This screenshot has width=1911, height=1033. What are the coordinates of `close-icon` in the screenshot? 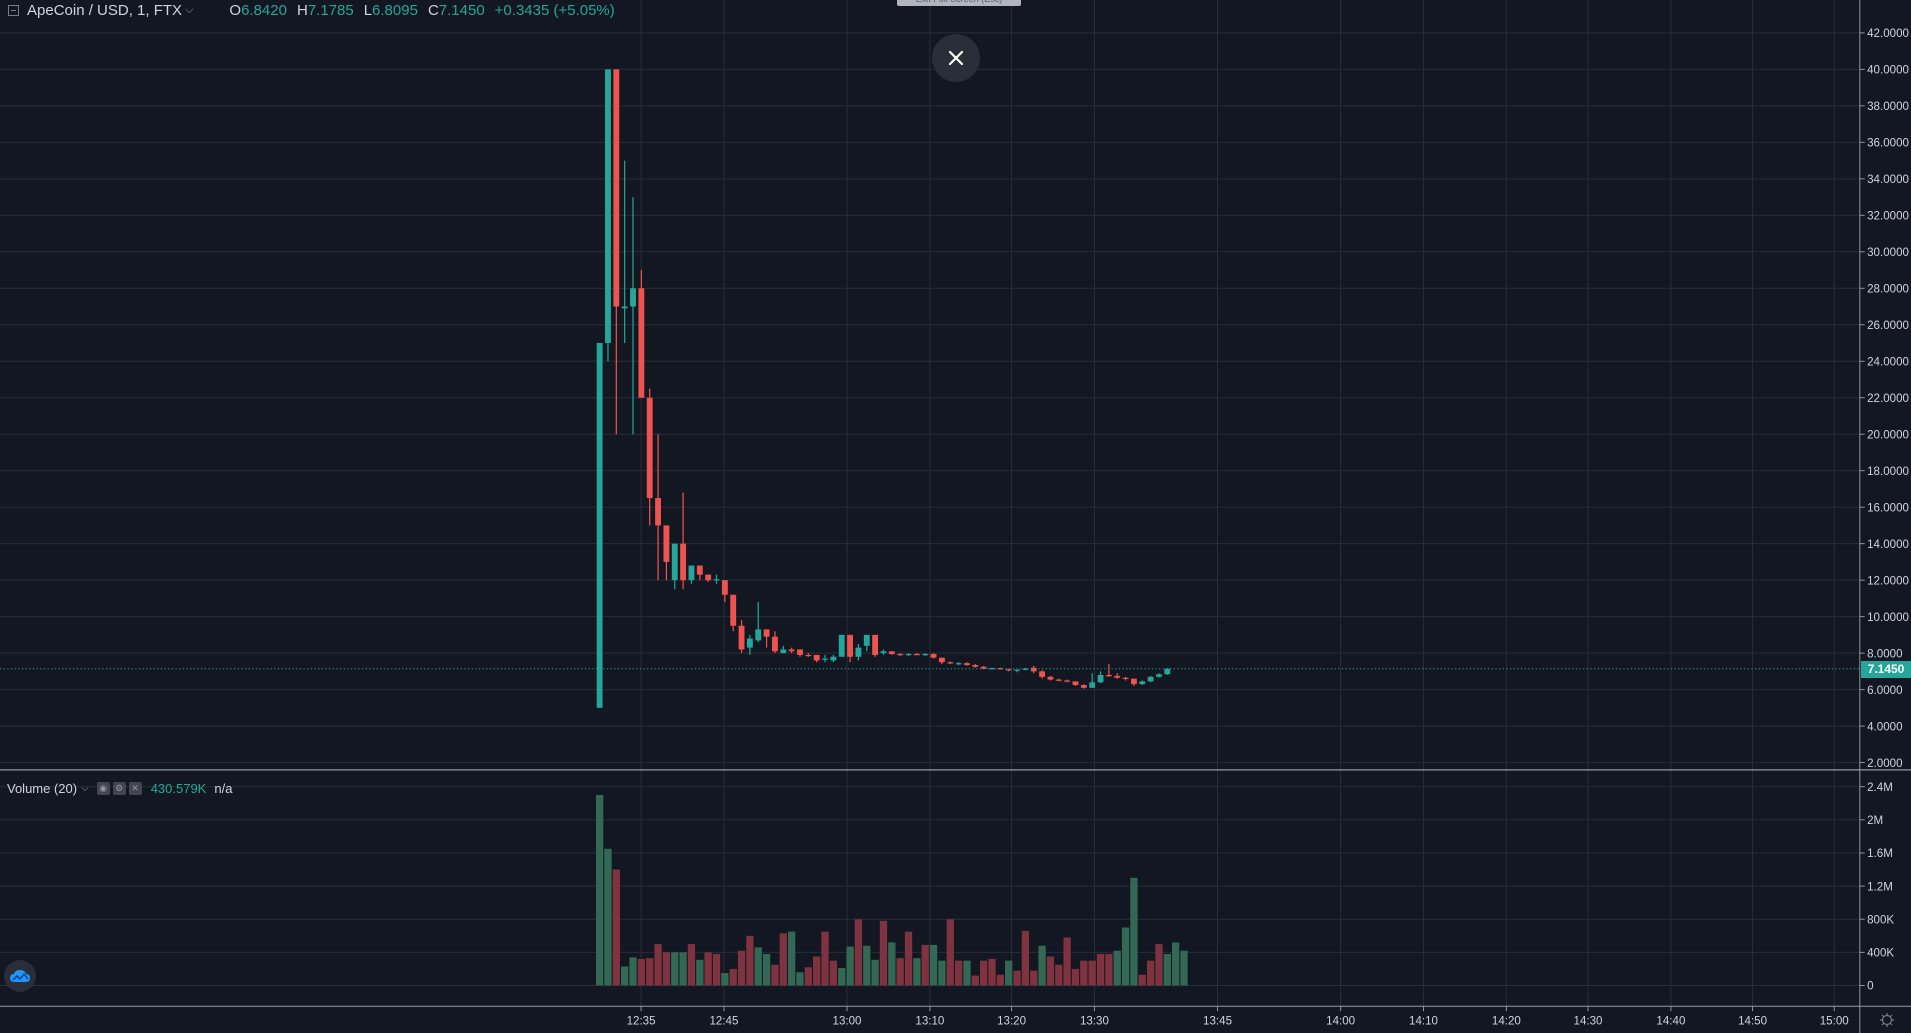 It's located at (956, 58).